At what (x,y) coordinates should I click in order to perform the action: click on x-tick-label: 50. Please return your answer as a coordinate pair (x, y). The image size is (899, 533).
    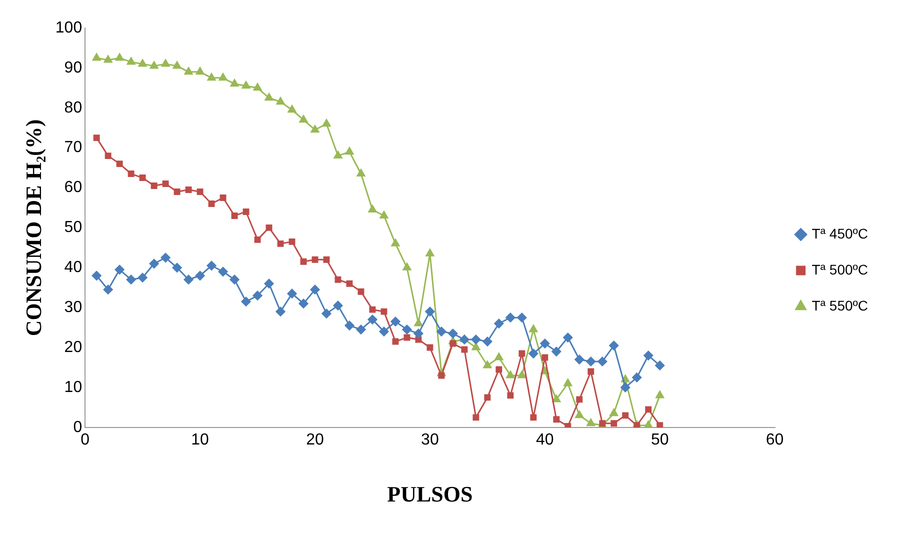
    Looking at the image, I should click on (659, 439).